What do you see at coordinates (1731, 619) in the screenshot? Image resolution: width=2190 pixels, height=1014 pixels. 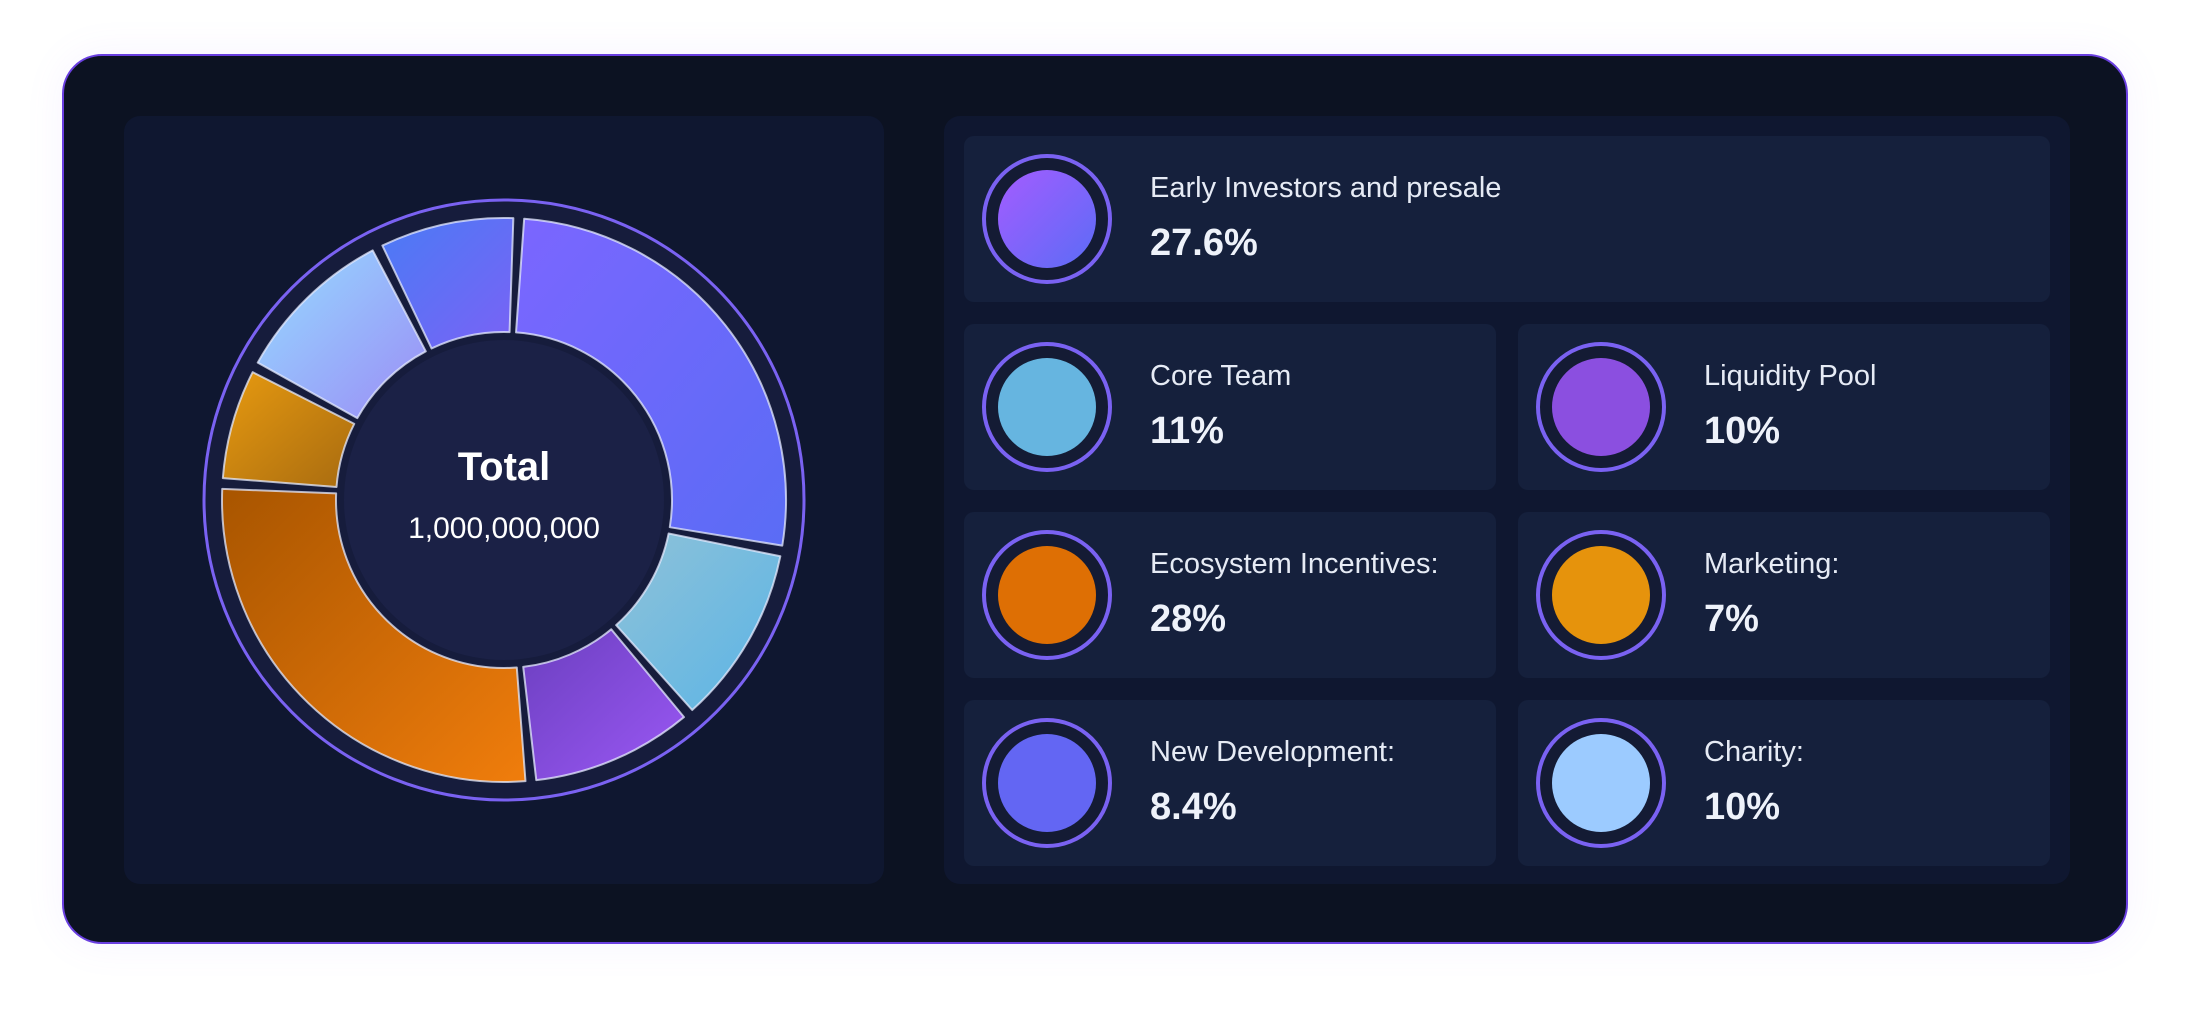 I see `legend-value: 7%` at bounding box center [1731, 619].